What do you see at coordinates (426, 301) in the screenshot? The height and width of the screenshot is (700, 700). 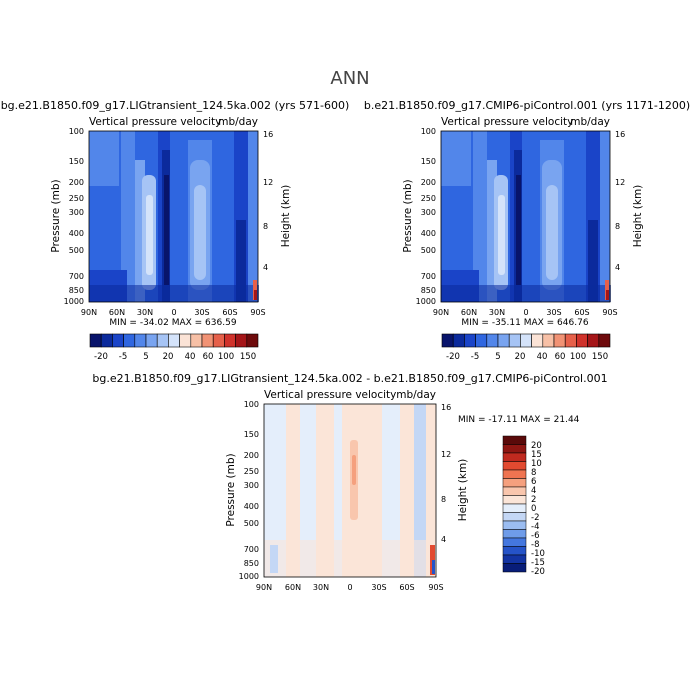 I see `panel-b-y-tick: 1000` at bounding box center [426, 301].